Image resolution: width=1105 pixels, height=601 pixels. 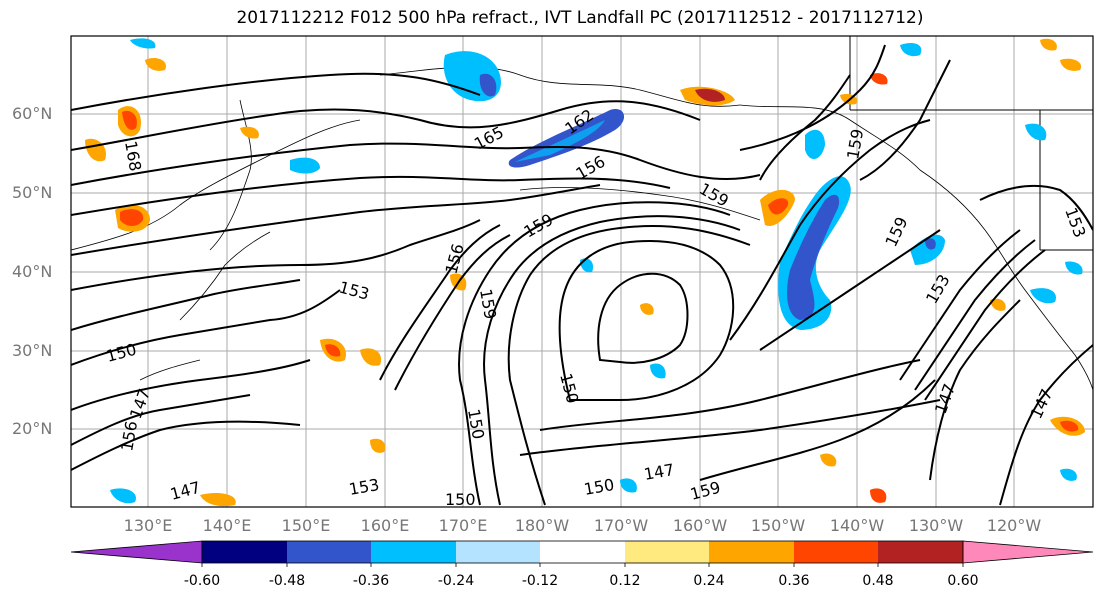 I want to click on lon-label-150e: 150°E, so click(x=306, y=525).